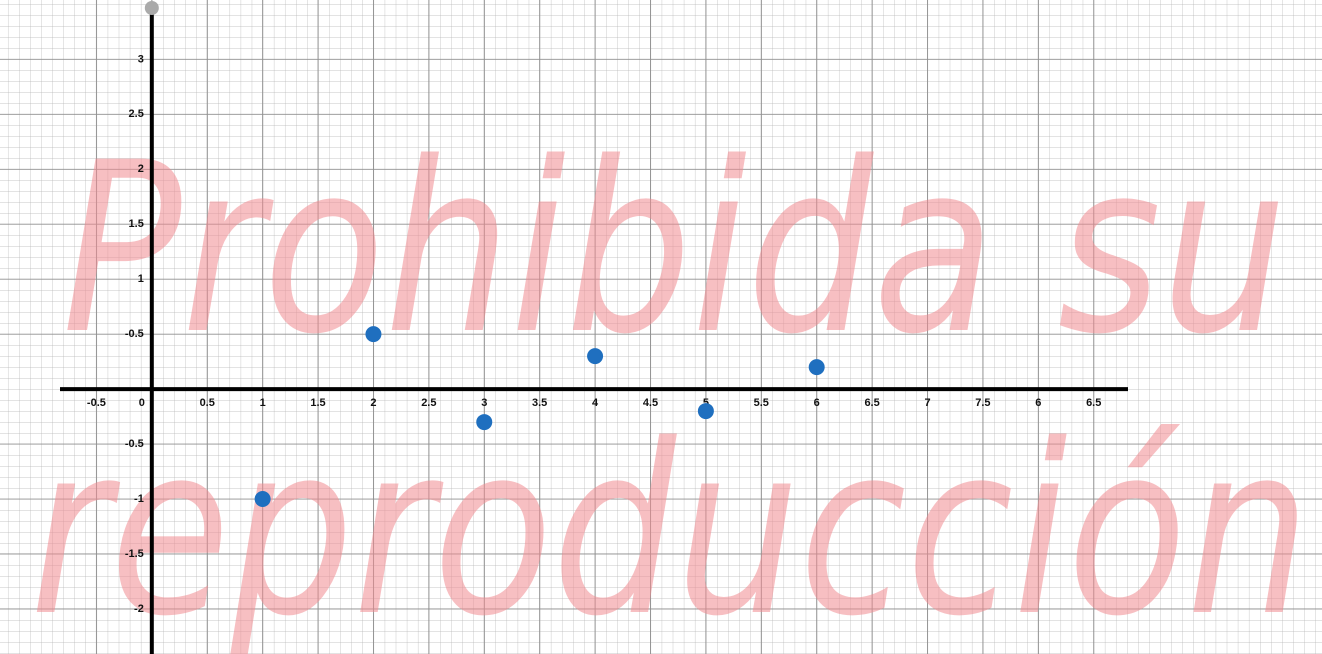  What do you see at coordinates (142, 403) in the screenshot?
I see `x-tick-label: 0` at bounding box center [142, 403].